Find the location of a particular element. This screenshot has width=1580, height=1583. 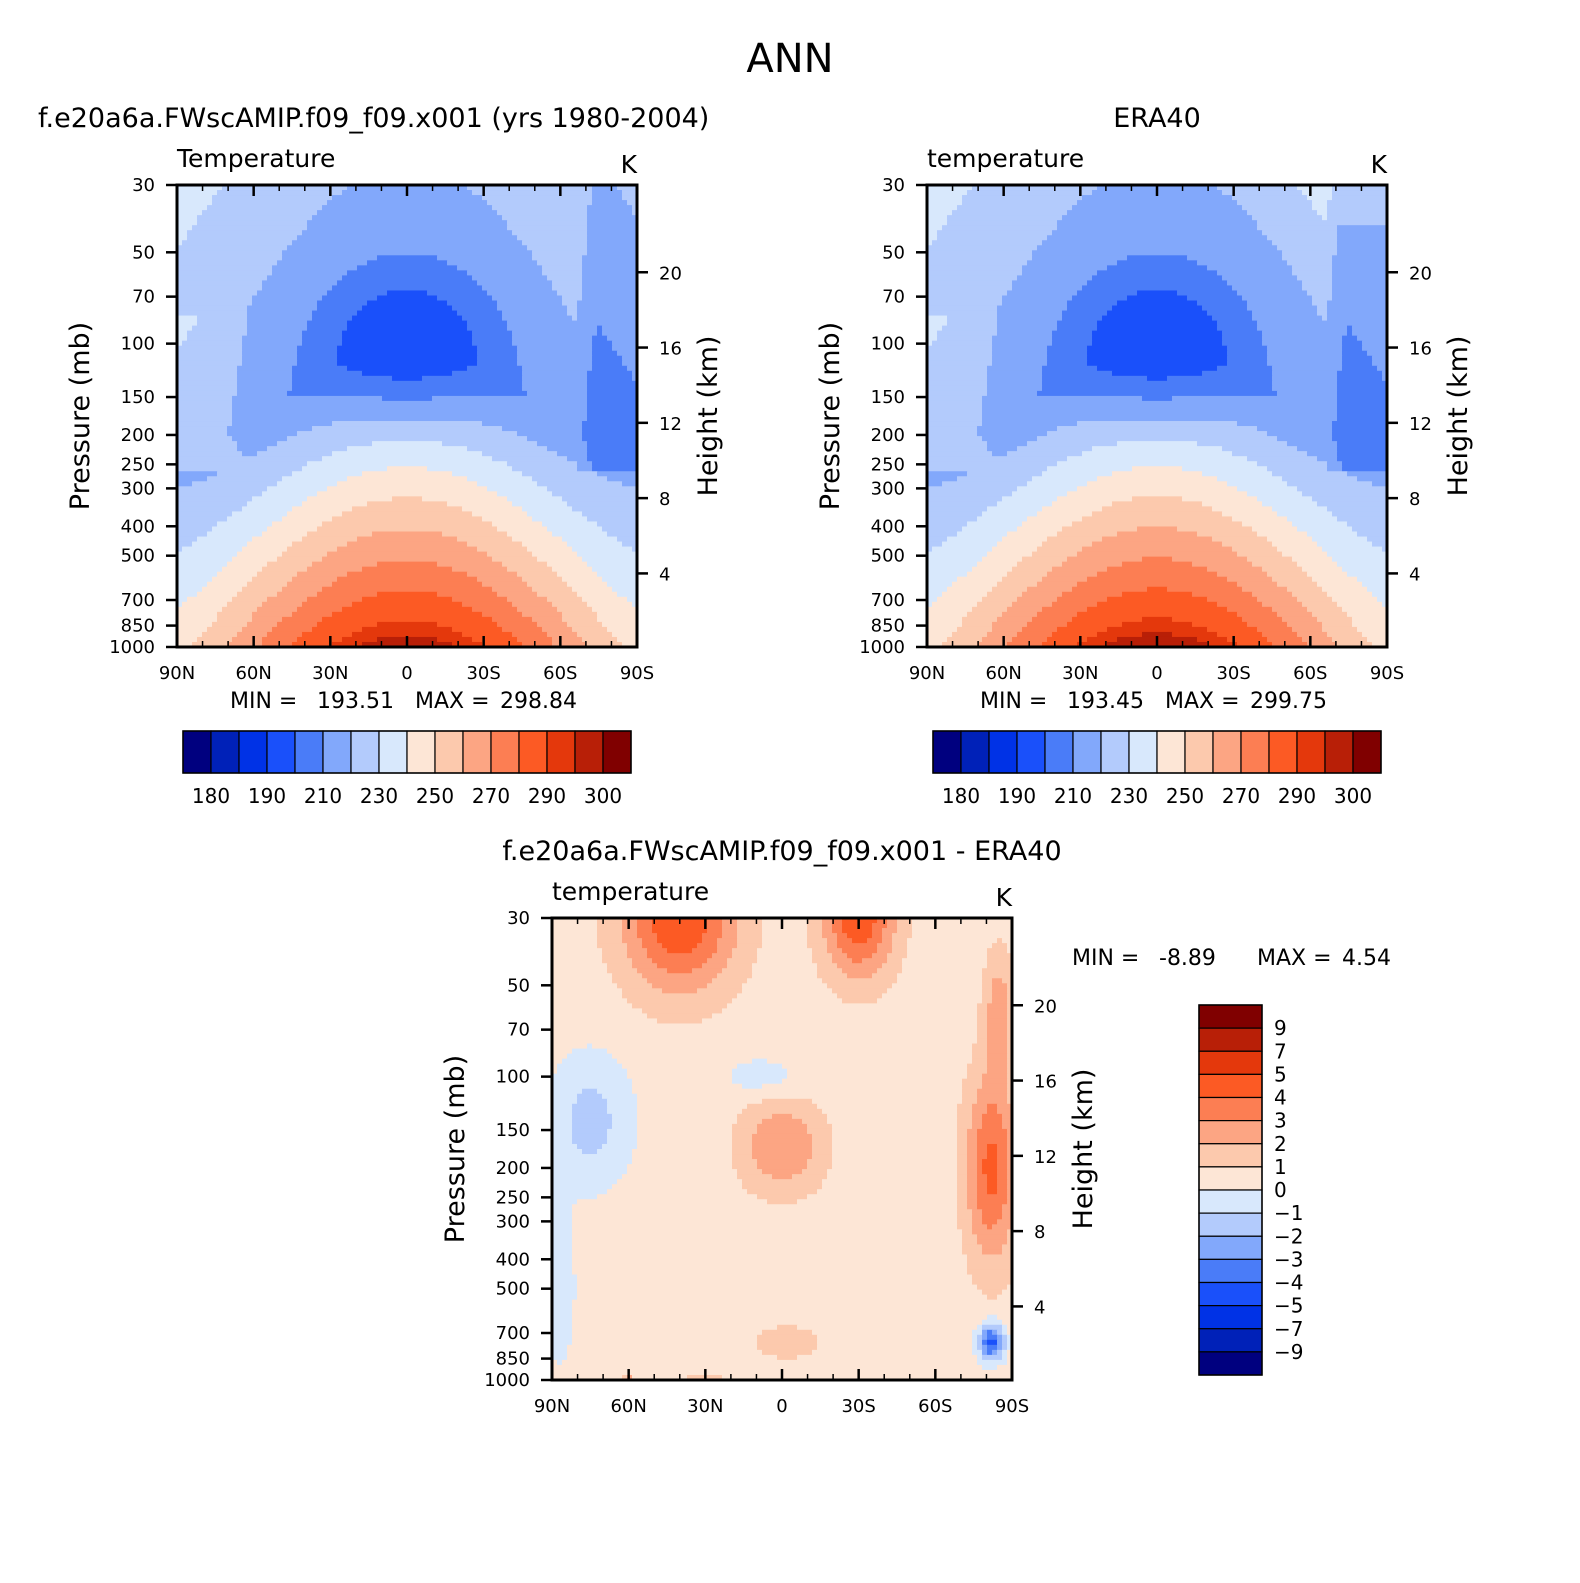

y-right-axis-title: Height (km) is located at coordinates (1458, 416).